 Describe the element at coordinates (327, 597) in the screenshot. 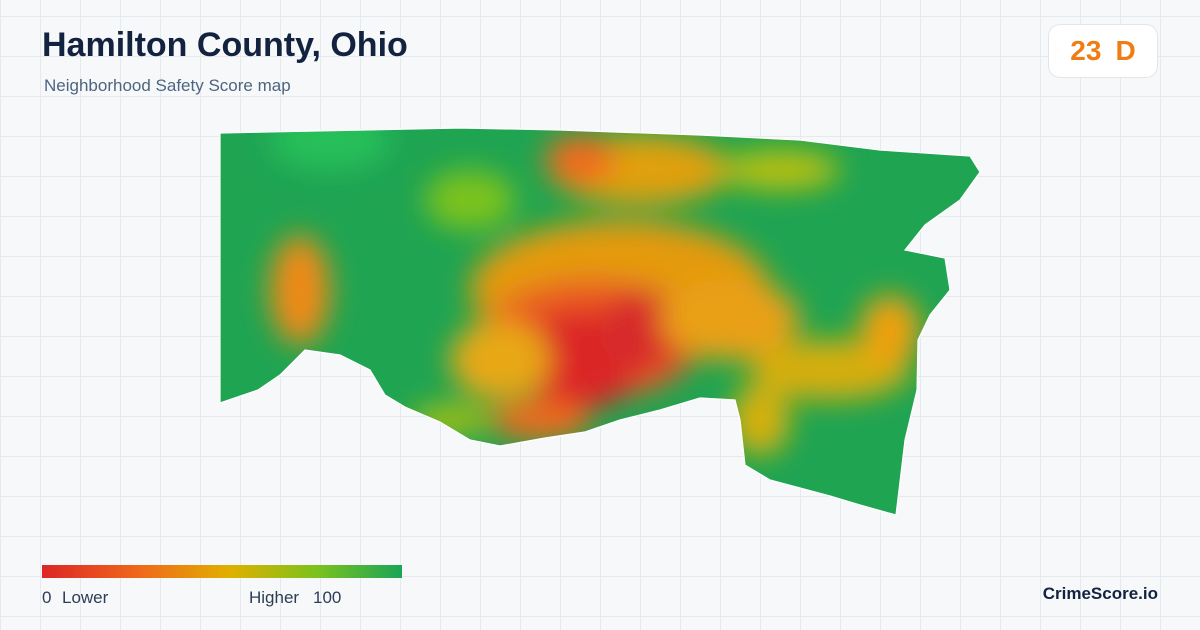

I see `legend-max: 100` at that location.